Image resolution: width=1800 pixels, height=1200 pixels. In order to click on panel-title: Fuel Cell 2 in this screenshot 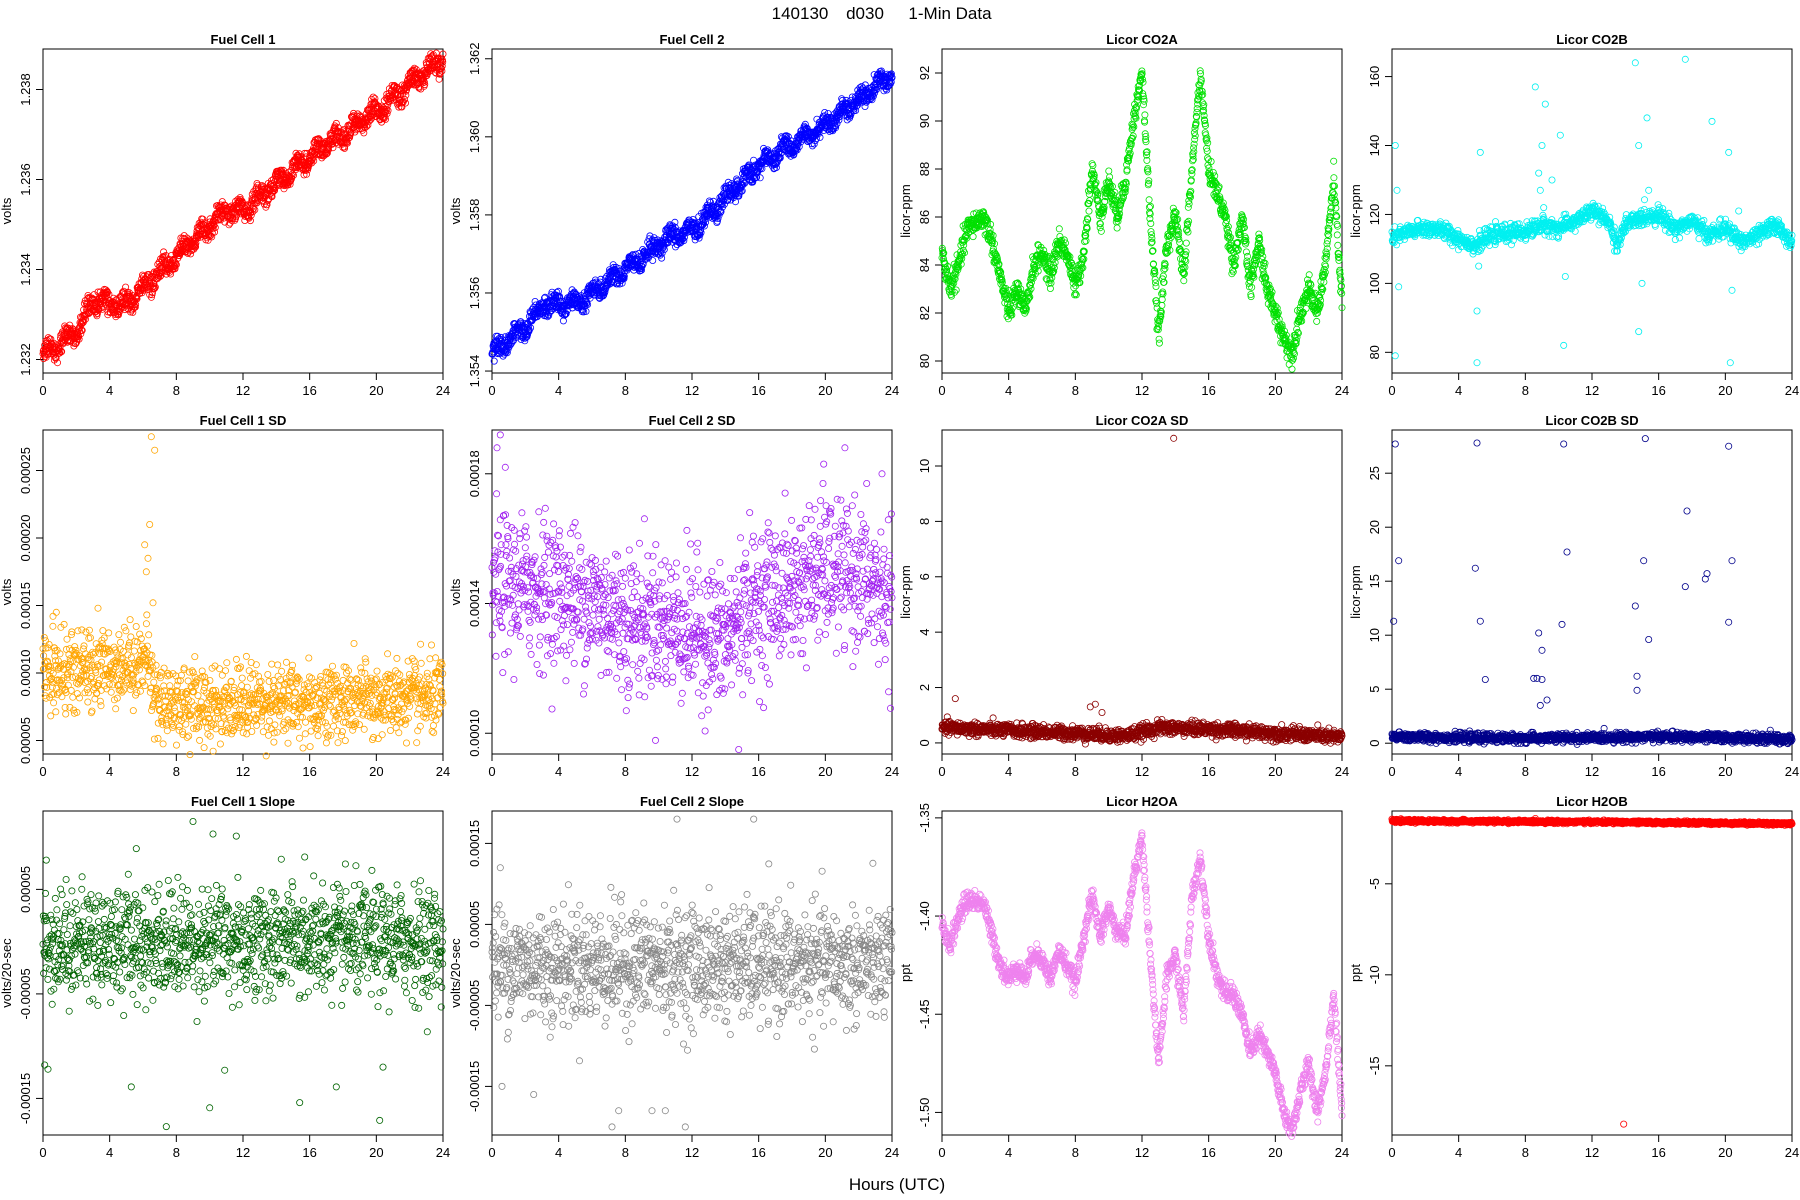, I will do `click(691, 39)`.